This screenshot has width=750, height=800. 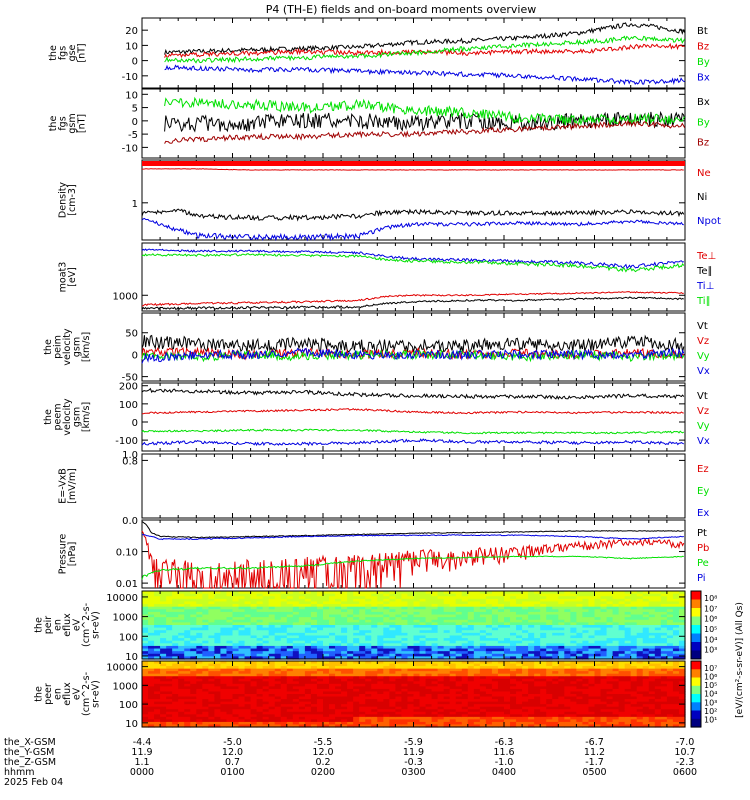 I want to click on series-Te⊥, so click(x=412, y=299).